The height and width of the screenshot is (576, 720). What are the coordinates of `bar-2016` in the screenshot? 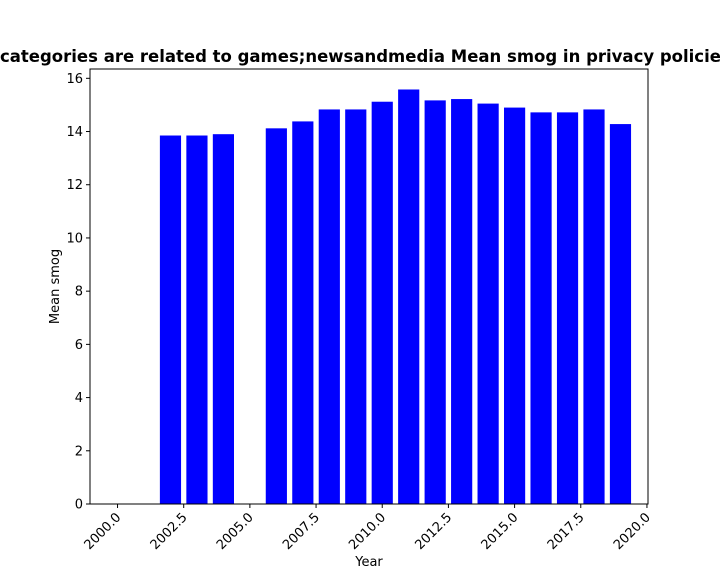 It's located at (541, 308).